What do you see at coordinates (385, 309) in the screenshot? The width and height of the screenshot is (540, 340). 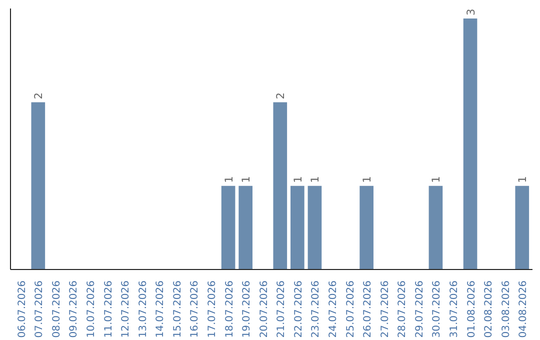 I see `x-tick-label: 27.07.2026` at bounding box center [385, 309].